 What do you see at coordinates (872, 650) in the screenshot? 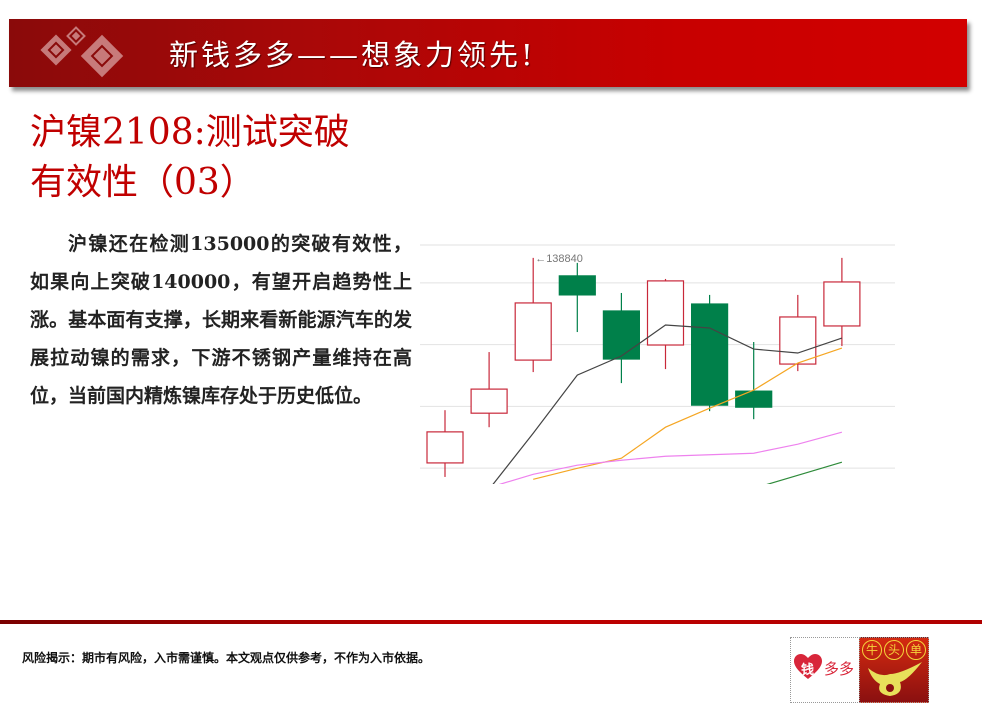
I see `logo-char: 牛` at bounding box center [872, 650].